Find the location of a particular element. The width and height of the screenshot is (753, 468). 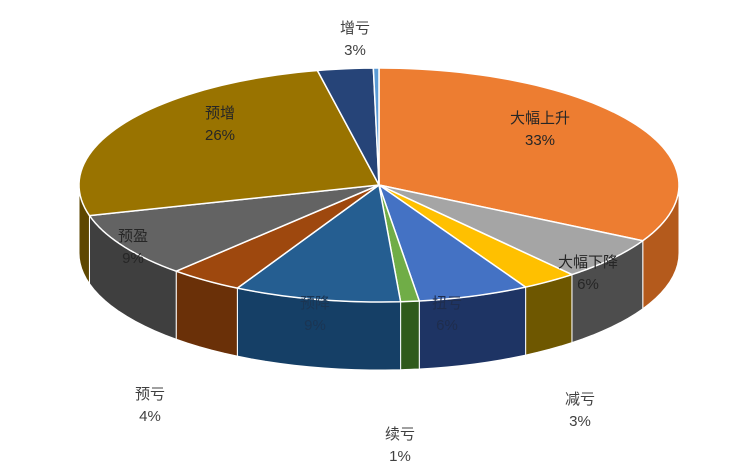

slice-data-label: 减亏 3% is located at coordinates (580, 410).